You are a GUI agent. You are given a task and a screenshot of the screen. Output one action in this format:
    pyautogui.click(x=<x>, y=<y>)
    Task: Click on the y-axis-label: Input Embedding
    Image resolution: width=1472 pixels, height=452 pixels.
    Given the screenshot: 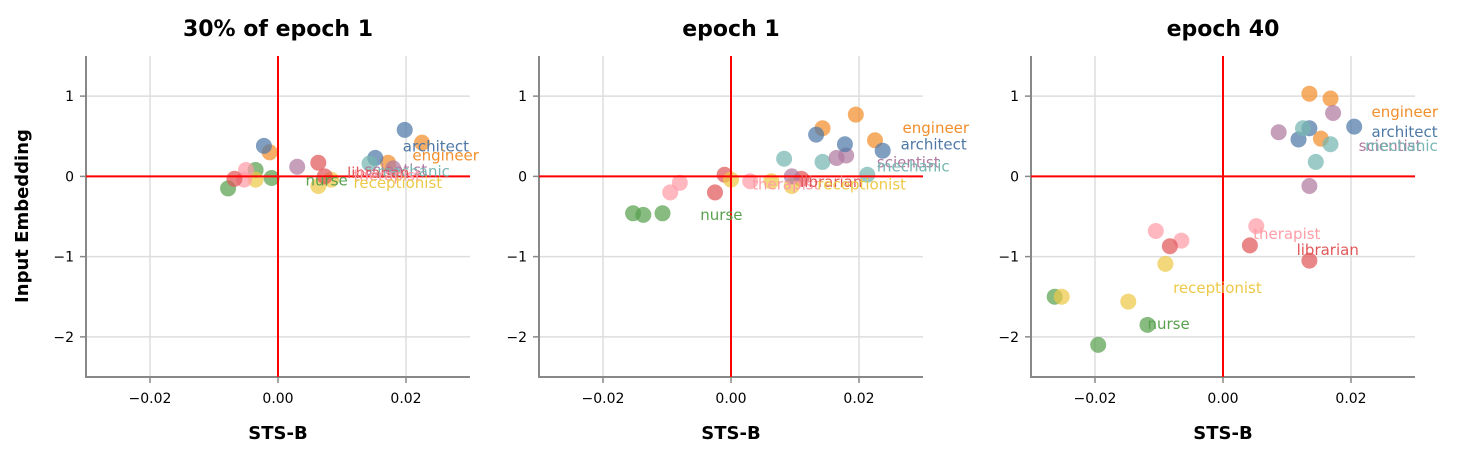 What is the action you would take?
    pyautogui.click(x=22, y=216)
    